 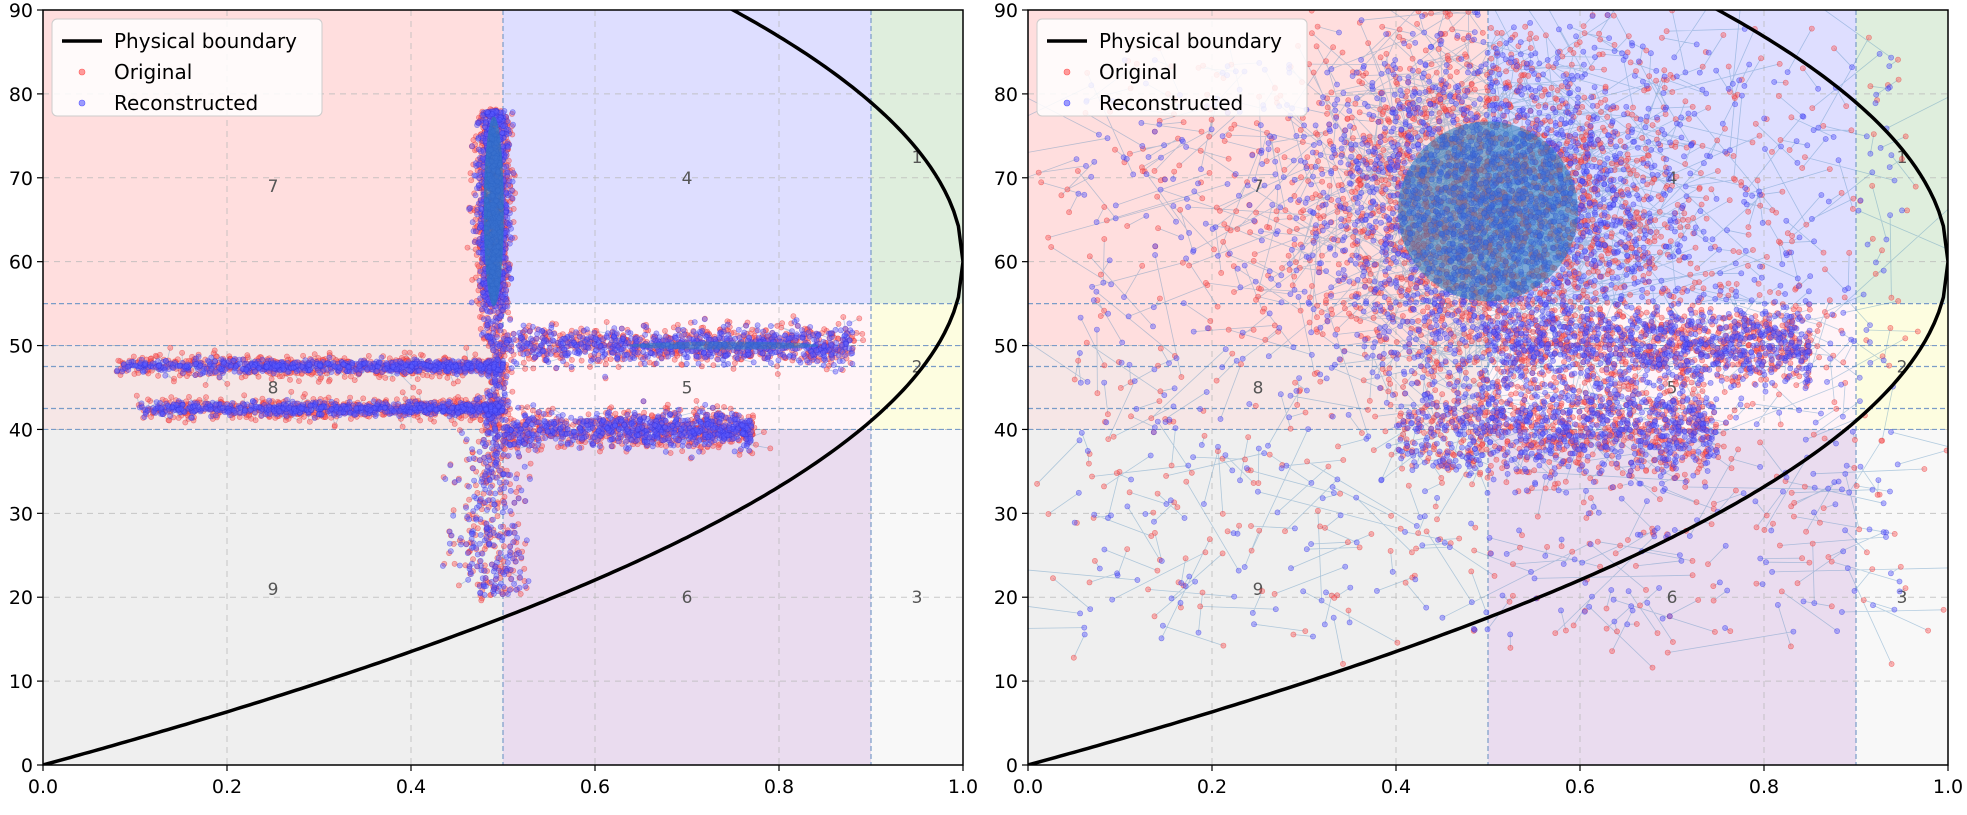 What do you see at coordinates (273, 590) in the screenshot?
I see `region-label-9: 9` at bounding box center [273, 590].